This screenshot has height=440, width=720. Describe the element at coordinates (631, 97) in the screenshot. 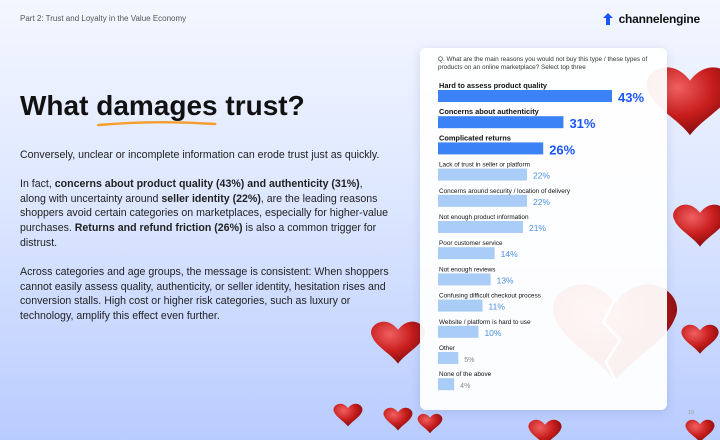

I see `bar-value-label: 43%` at that location.